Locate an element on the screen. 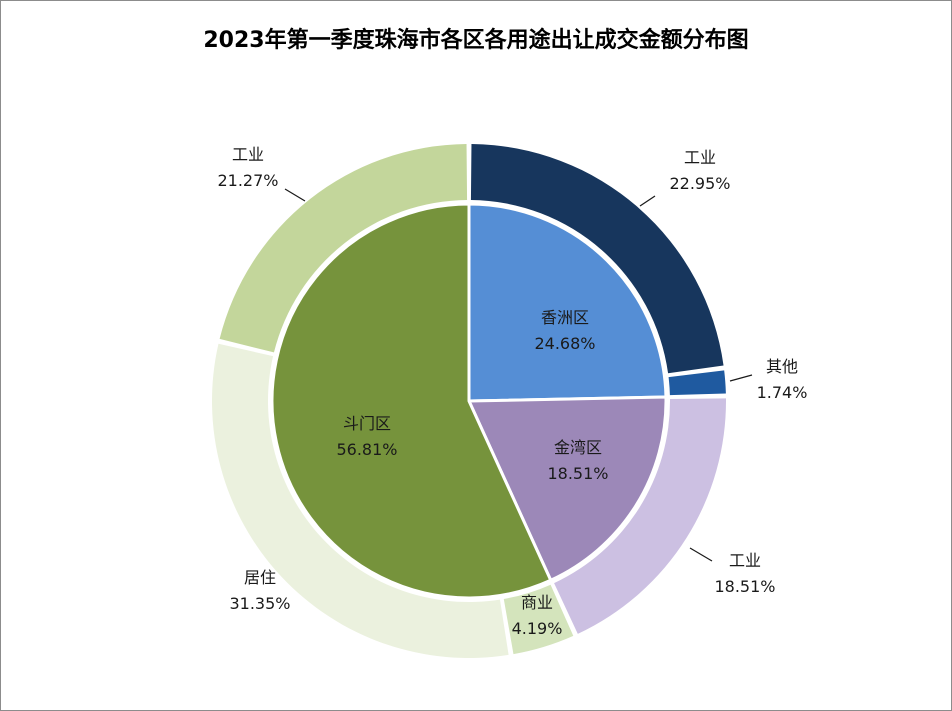 The height and width of the screenshot is (711, 952). inner-label-percent-1: 18.51% is located at coordinates (577, 473).